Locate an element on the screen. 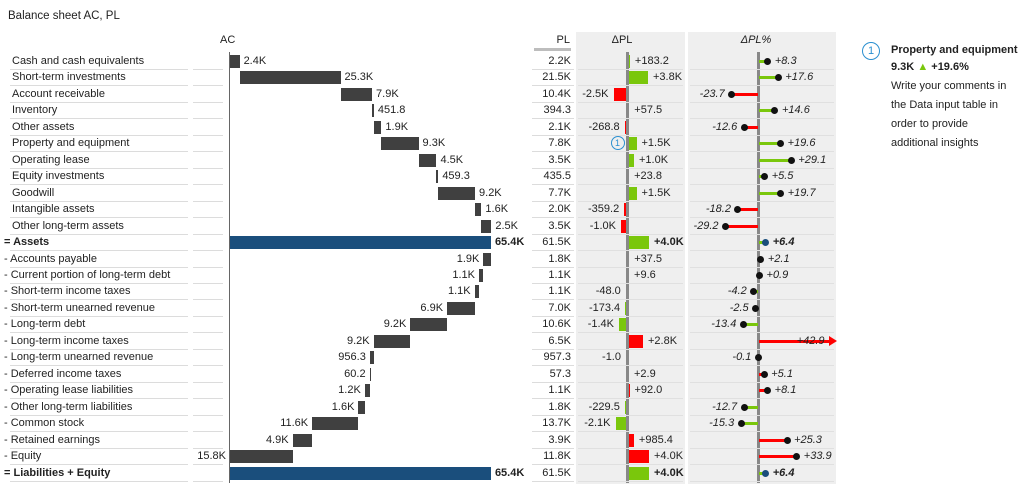 This screenshot has width=1030, height=496. ac-value: 7.9K is located at coordinates (387, 93).